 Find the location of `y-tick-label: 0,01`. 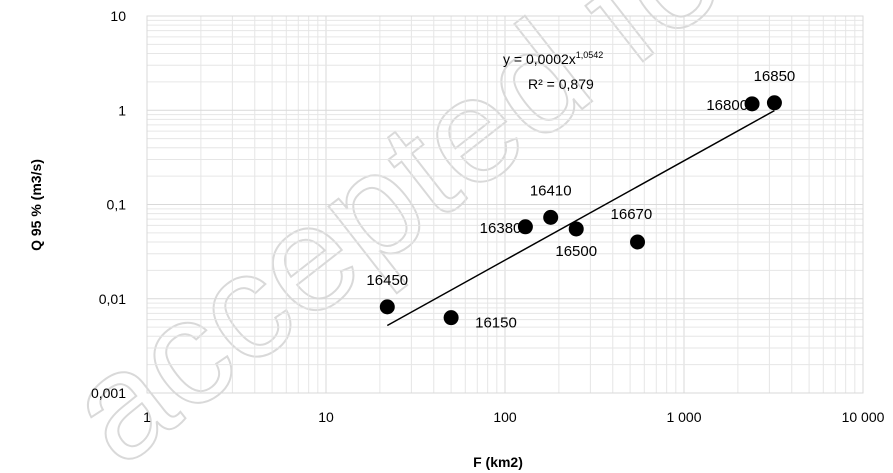

y-tick-label: 0,01 is located at coordinates (112, 299).